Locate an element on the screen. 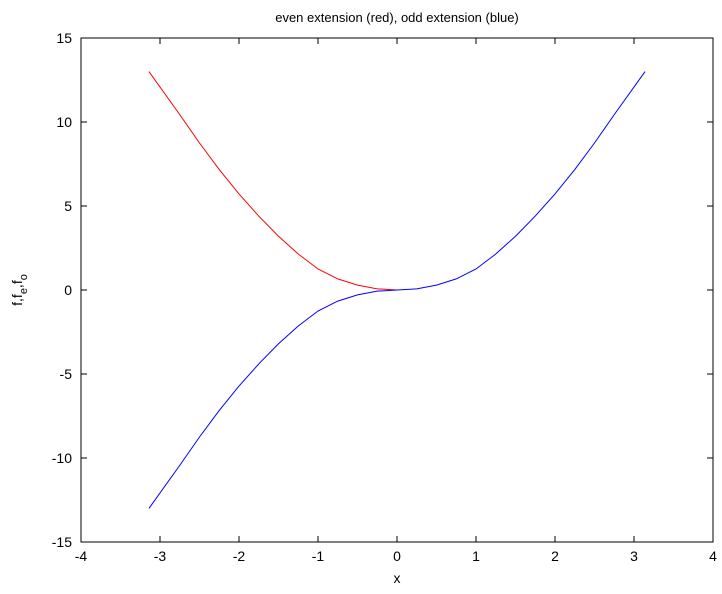 The height and width of the screenshot is (594, 722). x-tick-label: 0 is located at coordinates (397, 556).